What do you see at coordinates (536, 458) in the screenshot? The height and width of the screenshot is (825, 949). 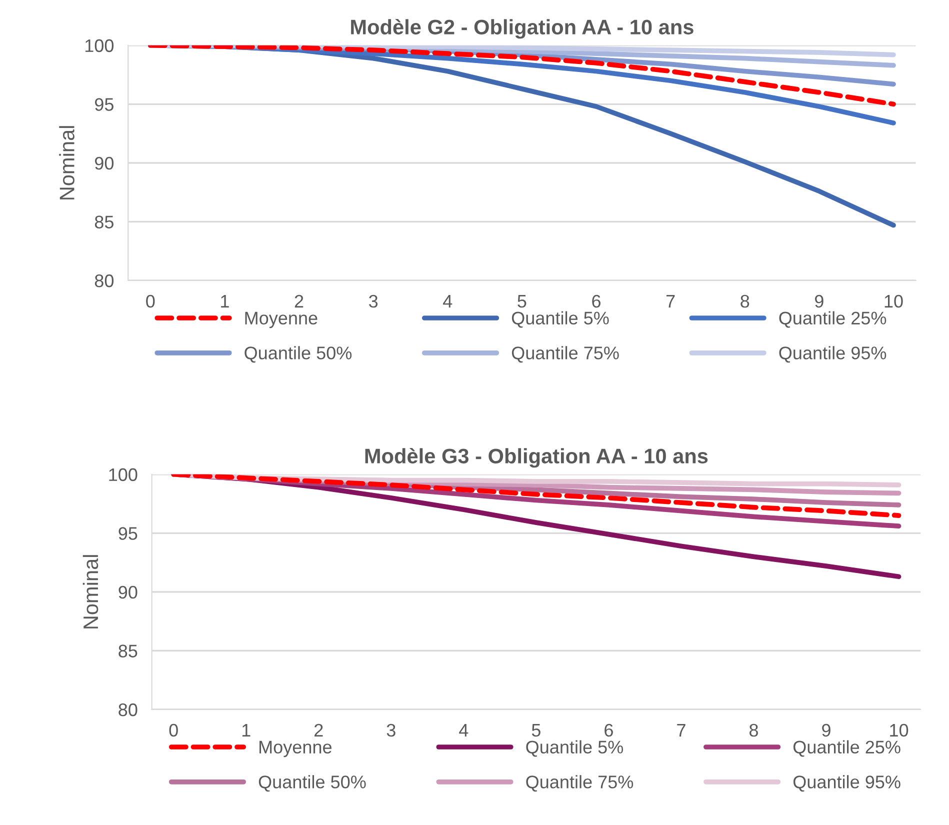 I see `chart-title: Modèle G3 - Obligation AA - 10 ans` at bounding box center [536, 458].